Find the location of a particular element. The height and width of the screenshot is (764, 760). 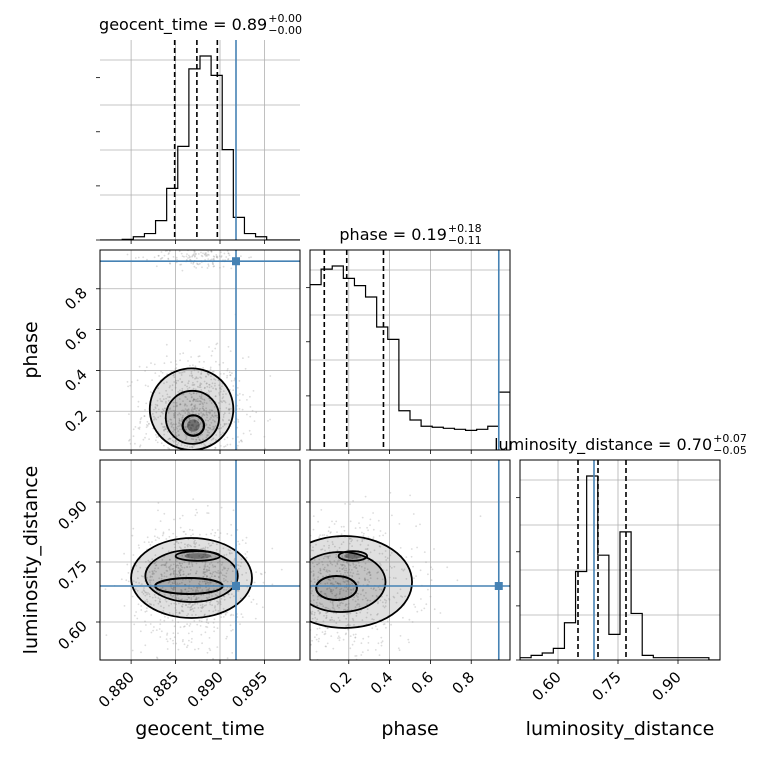

y-axis-label-phase: phase is located at coordinates (31, 349).